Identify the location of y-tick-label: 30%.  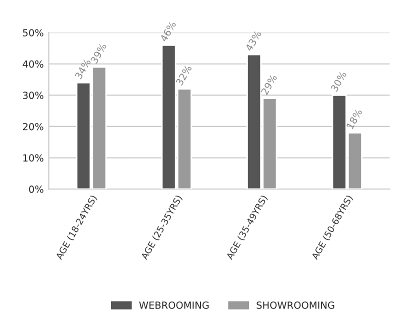
(33, 96).